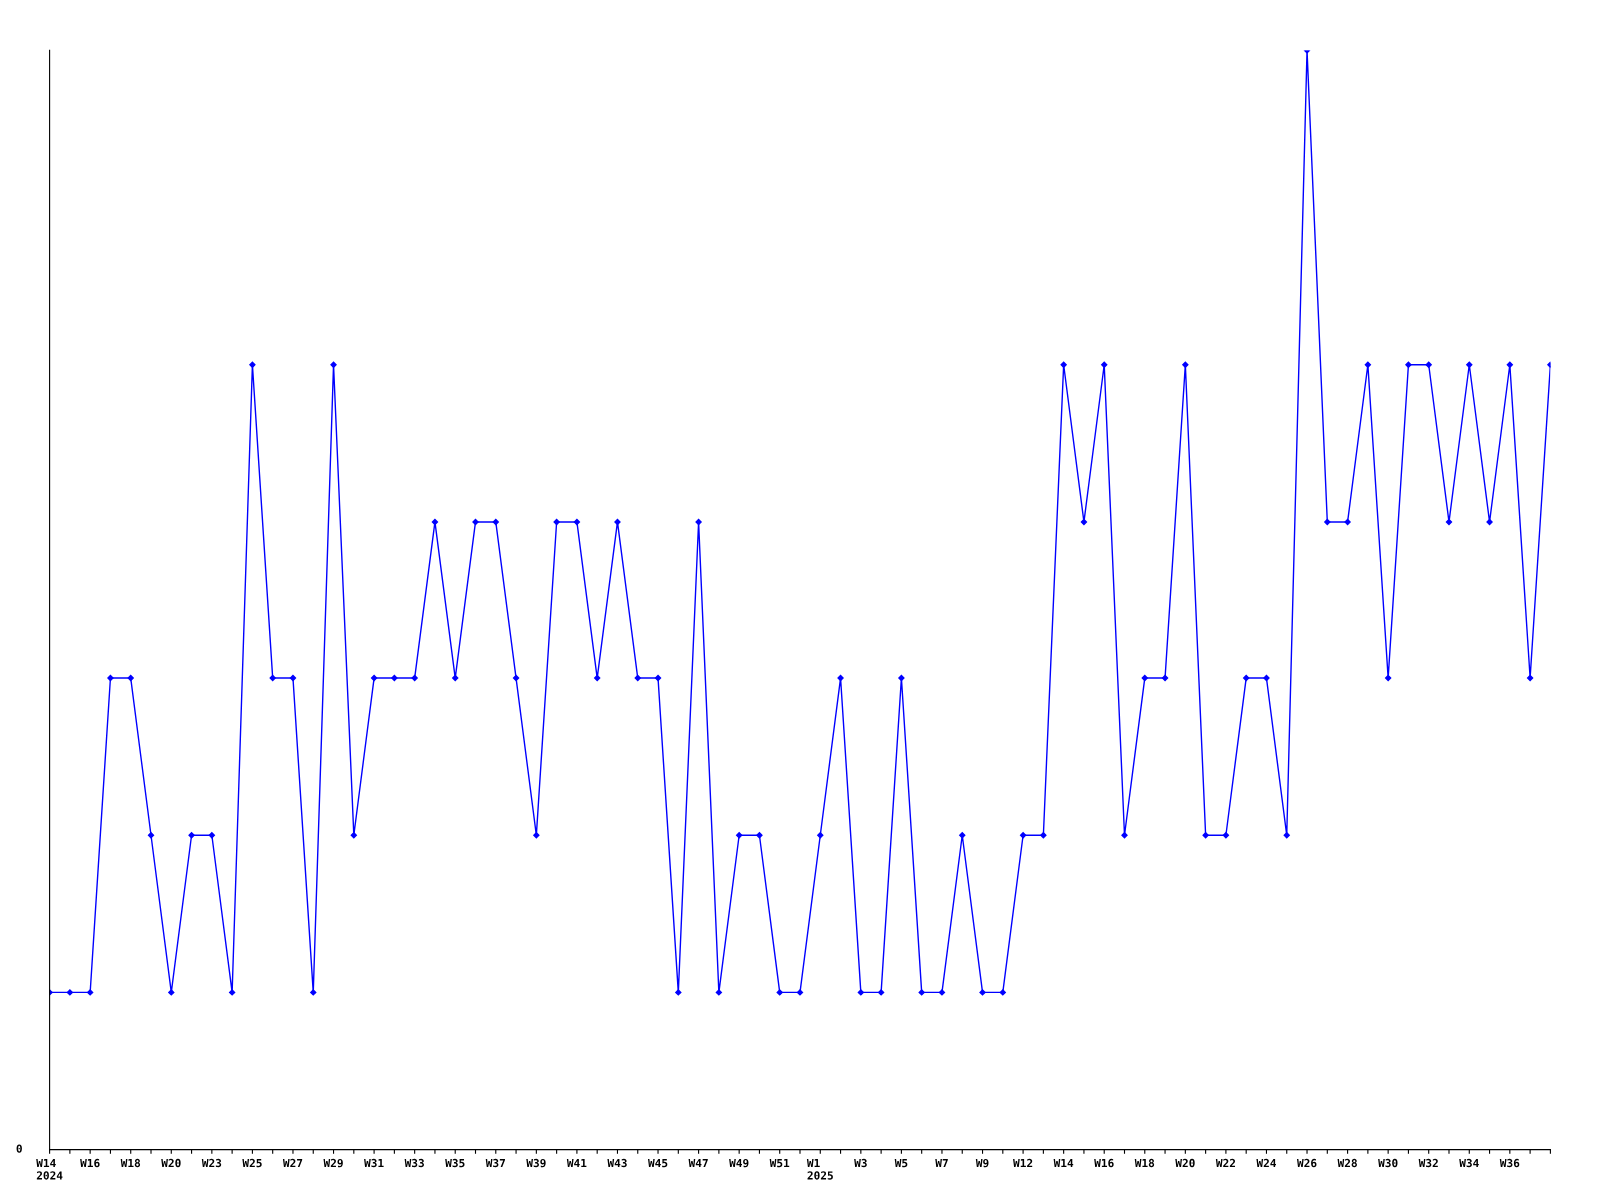  What do you see at coordinates (779, 1163) in the screenshot?
I see `x-tick-label: W51` at bounding box center [779, 1163].